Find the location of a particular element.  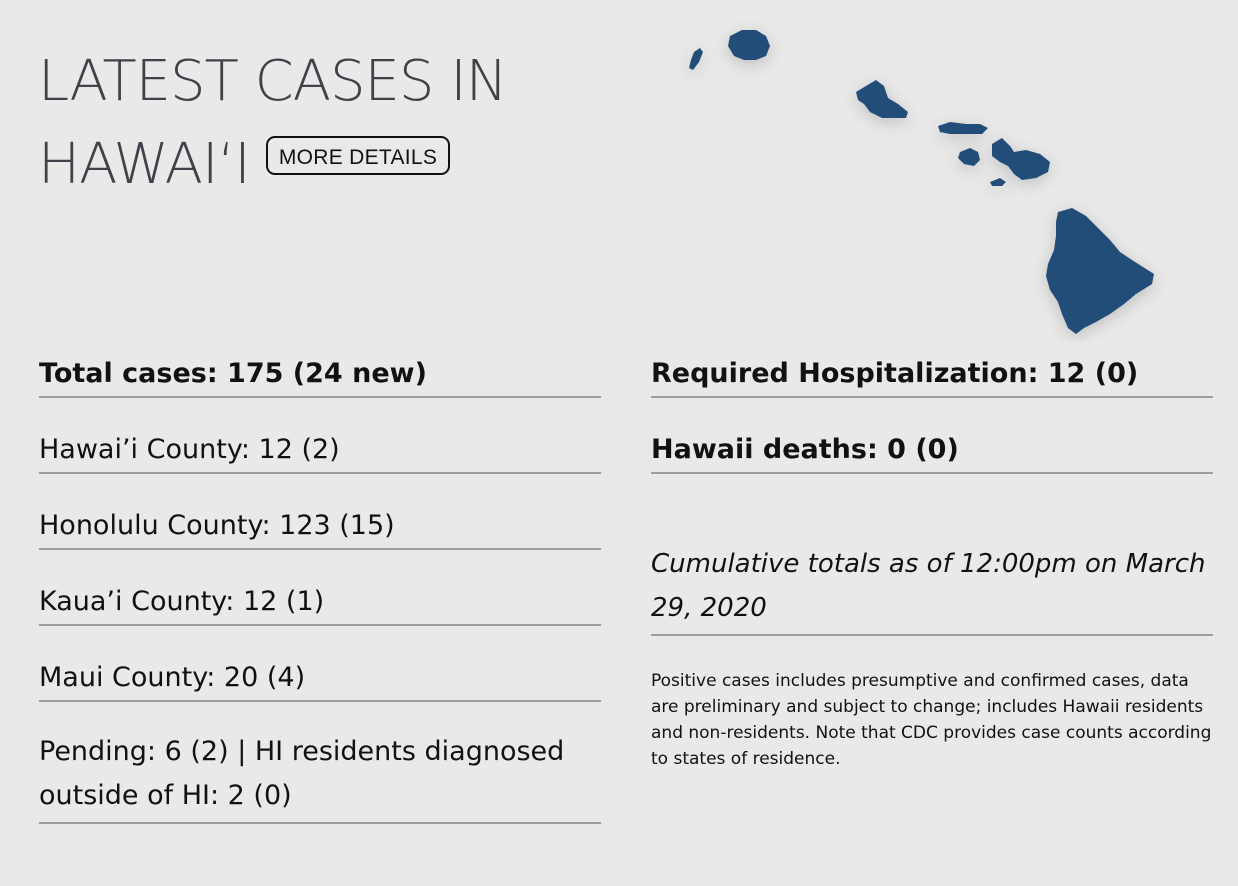

title-line-1: LATEST CASES IN is located at coordinates (273, 81).